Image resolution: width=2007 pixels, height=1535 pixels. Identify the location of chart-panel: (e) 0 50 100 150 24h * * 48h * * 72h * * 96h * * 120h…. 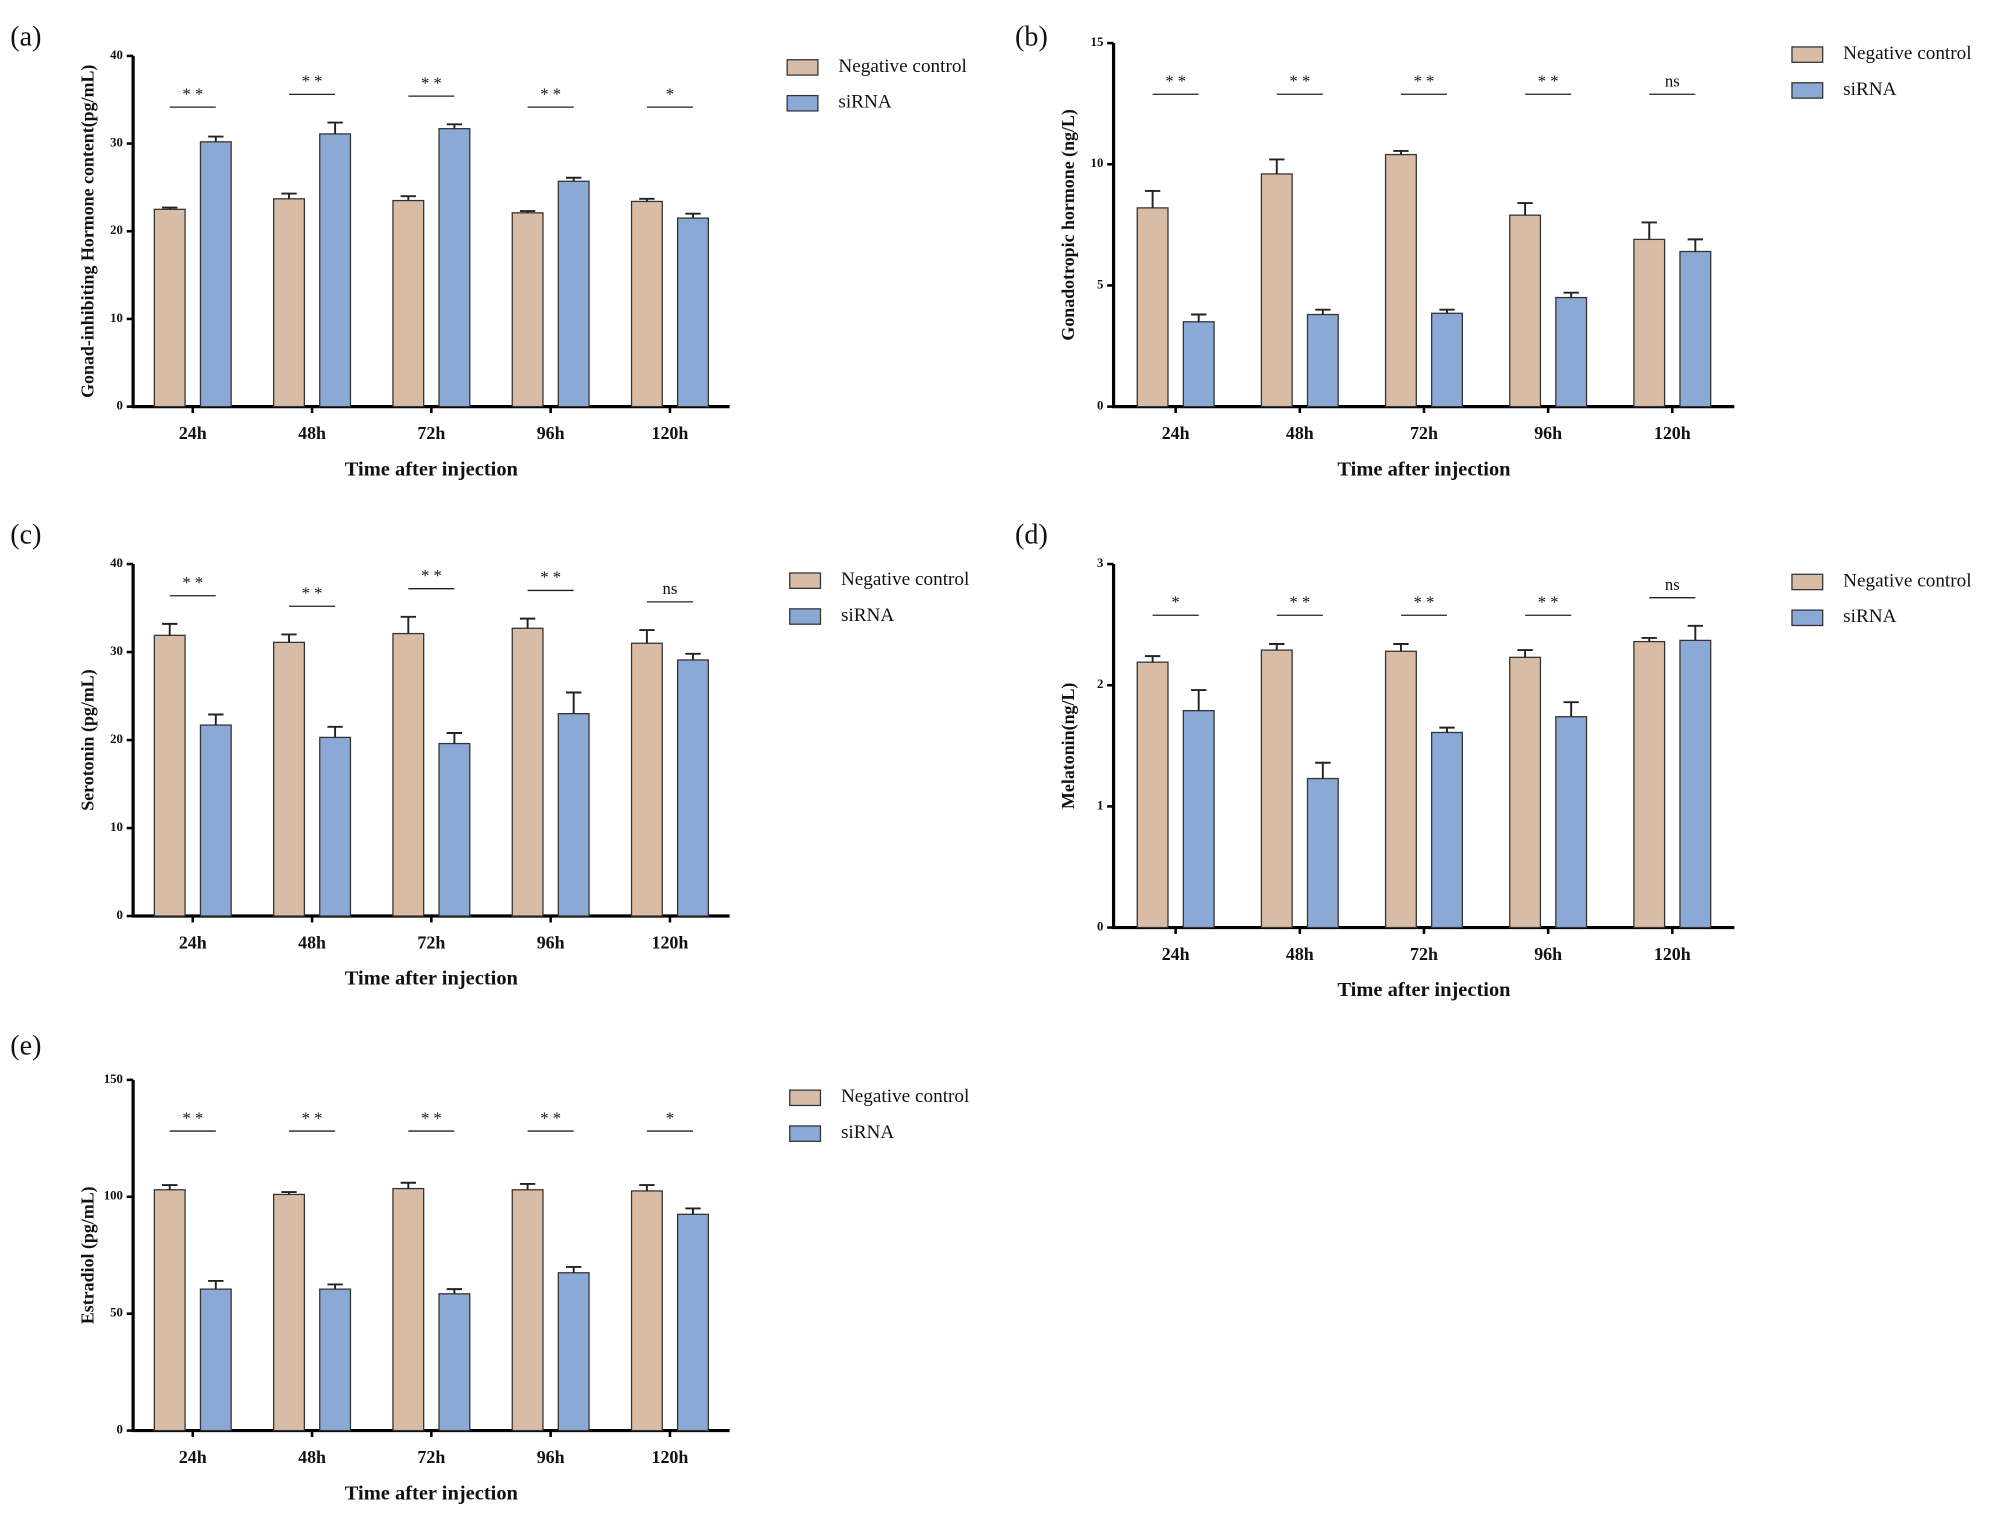
(489, 1267).